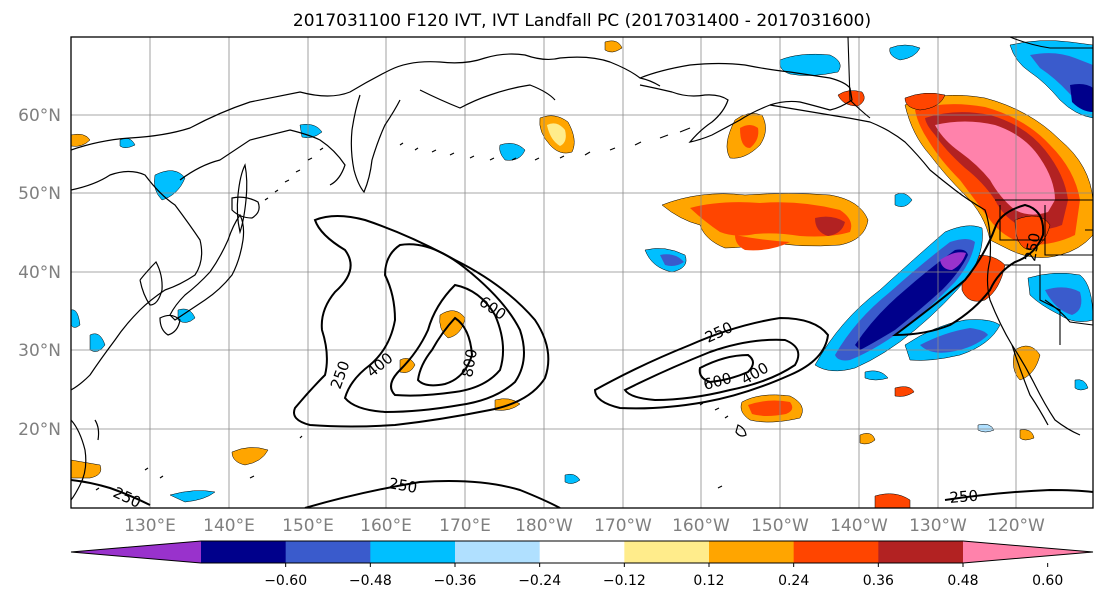  What do you see at coordinates (938, 526) in the screenshot?
I see `lon-label-130w: 130°W` at bounding box center [938, 526].